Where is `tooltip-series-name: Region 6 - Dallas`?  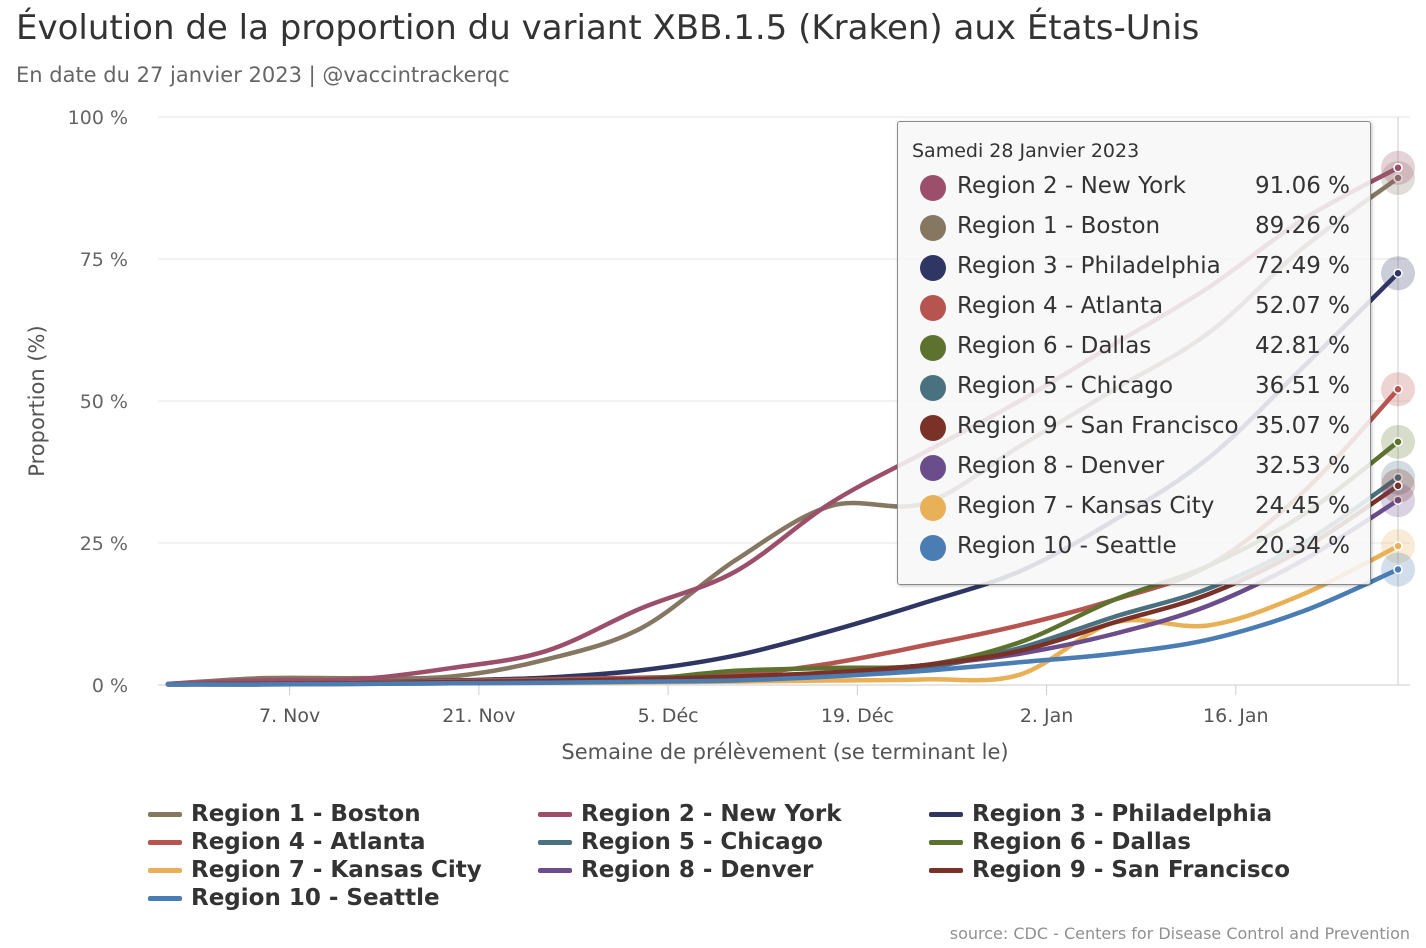
tooltip-series-name: Region 6 - Dallas is located at coordinates (1054, 346).